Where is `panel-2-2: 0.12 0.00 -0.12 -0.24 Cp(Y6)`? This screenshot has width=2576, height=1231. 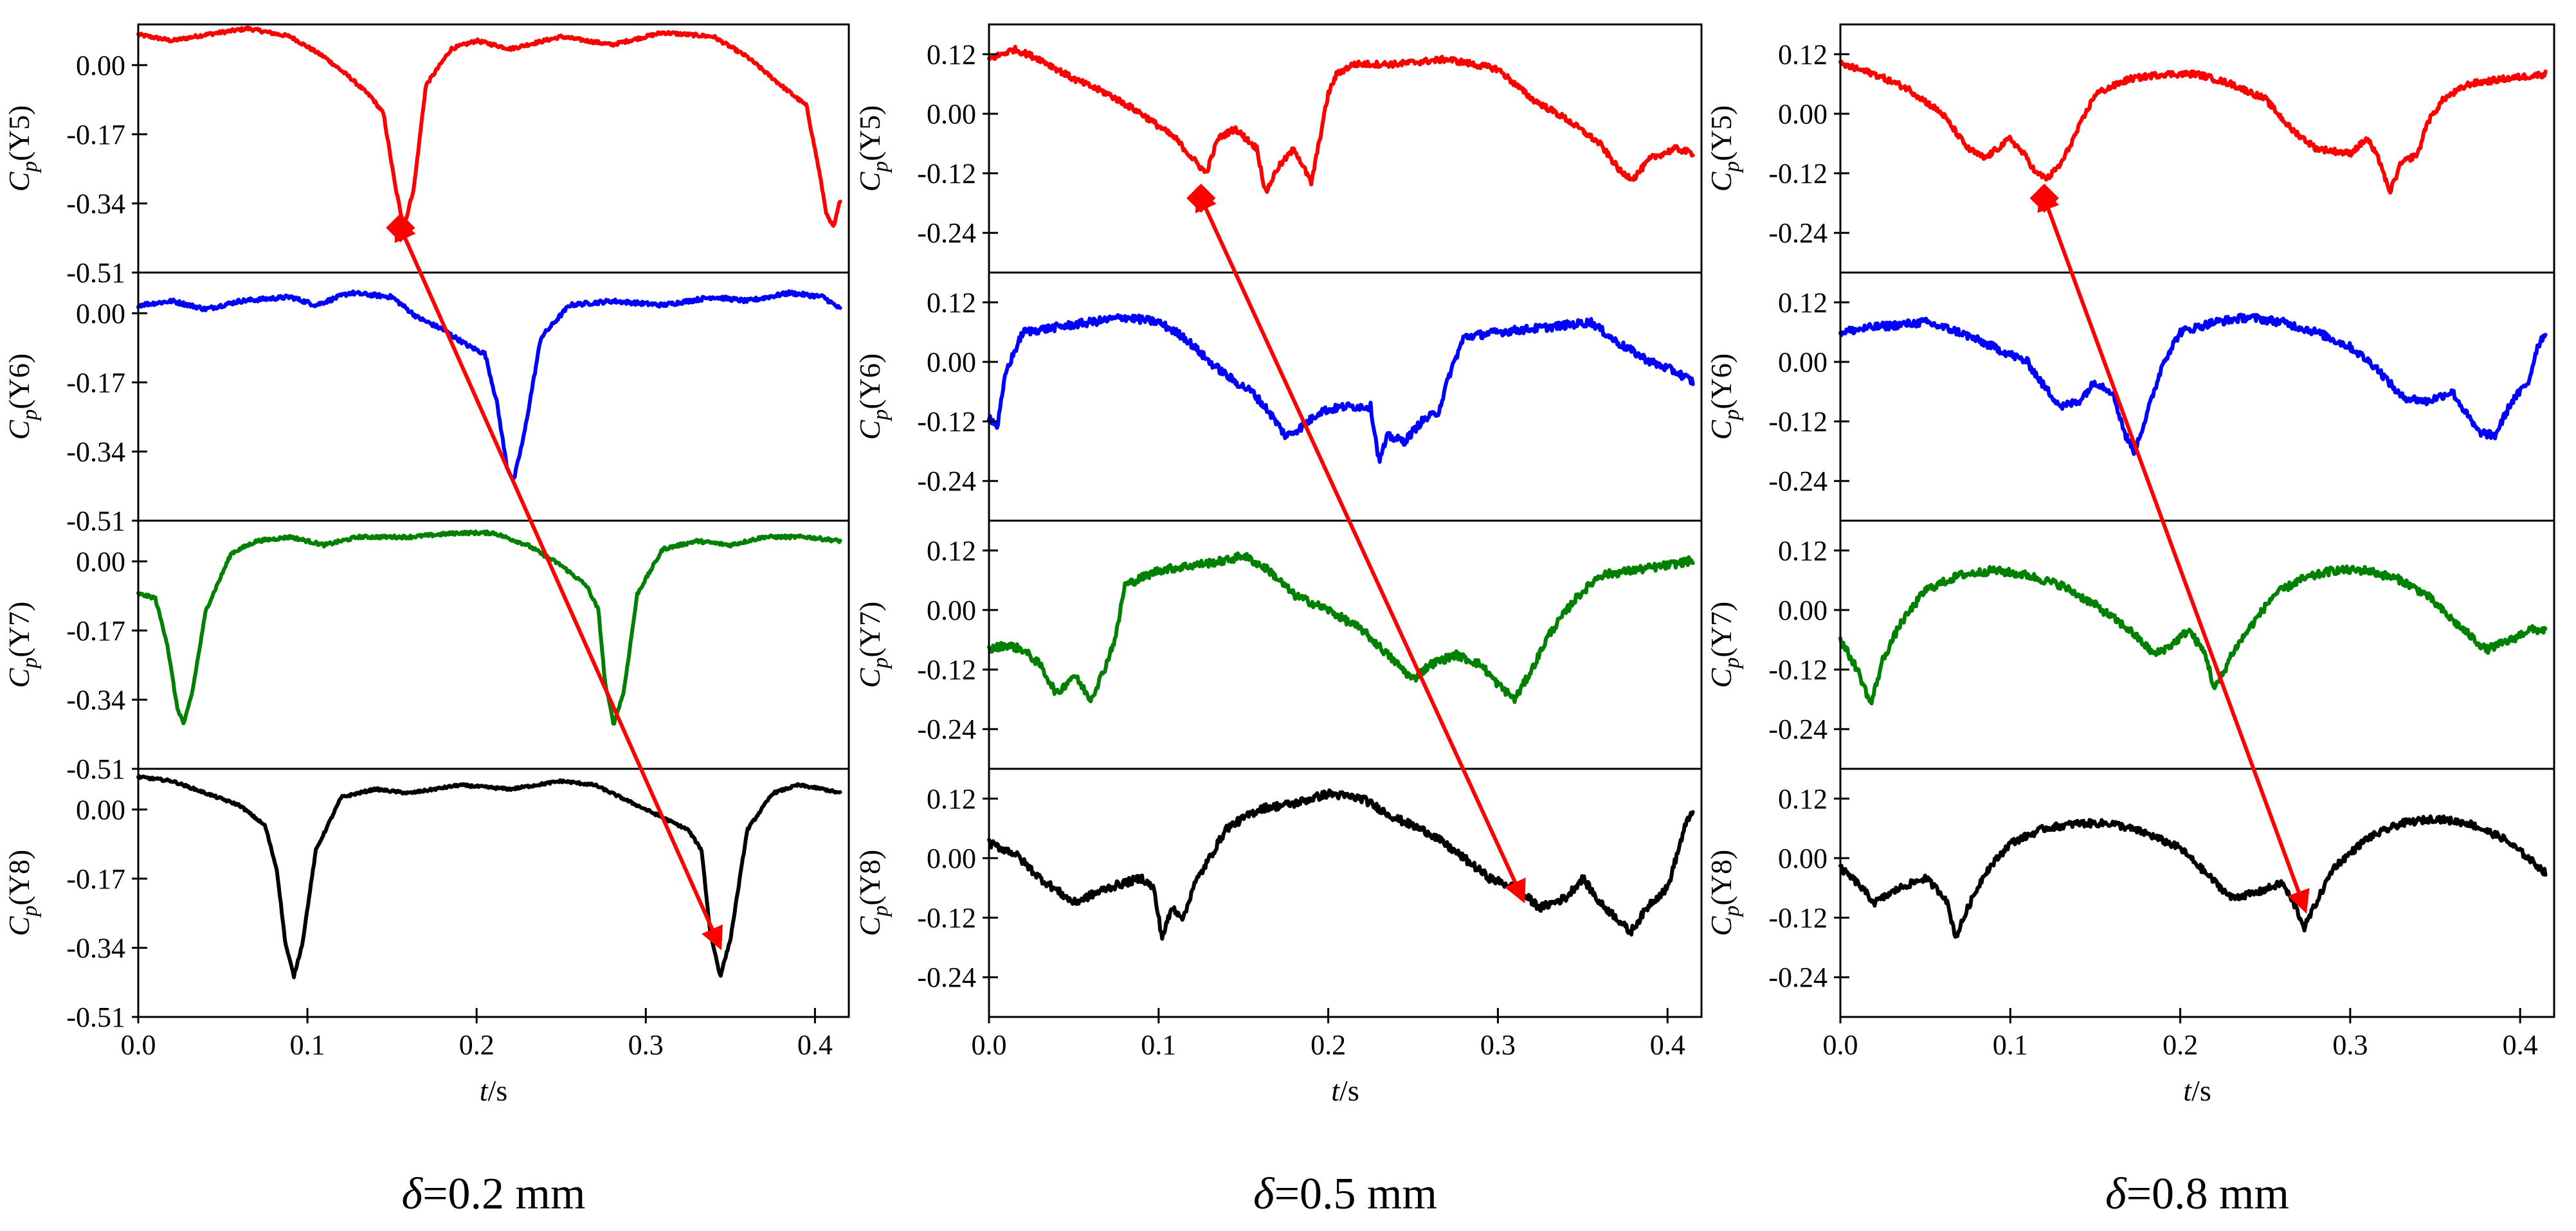 panel-2-2: 0.12 0.00 -0.12 -0.24 Cp(Y6) is located at coordinates (1278, 396).